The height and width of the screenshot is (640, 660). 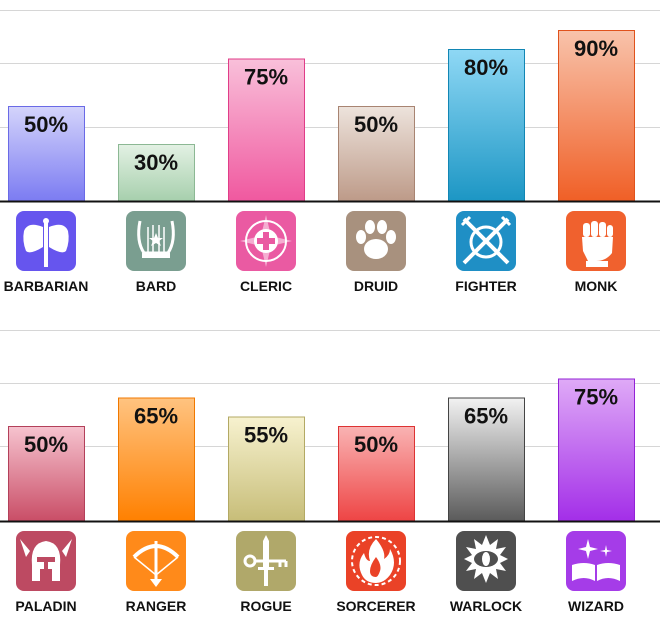 I want to click on category-label-fighter: FIGHTER, so click(x=485, y=286).